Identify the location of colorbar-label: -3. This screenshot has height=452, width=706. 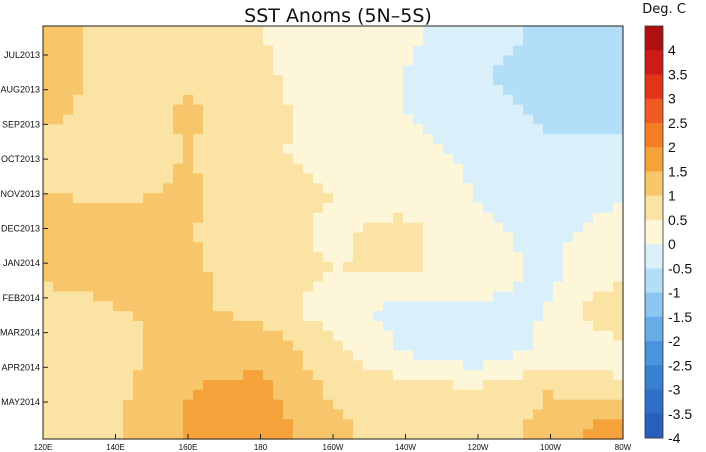
(674, 390).